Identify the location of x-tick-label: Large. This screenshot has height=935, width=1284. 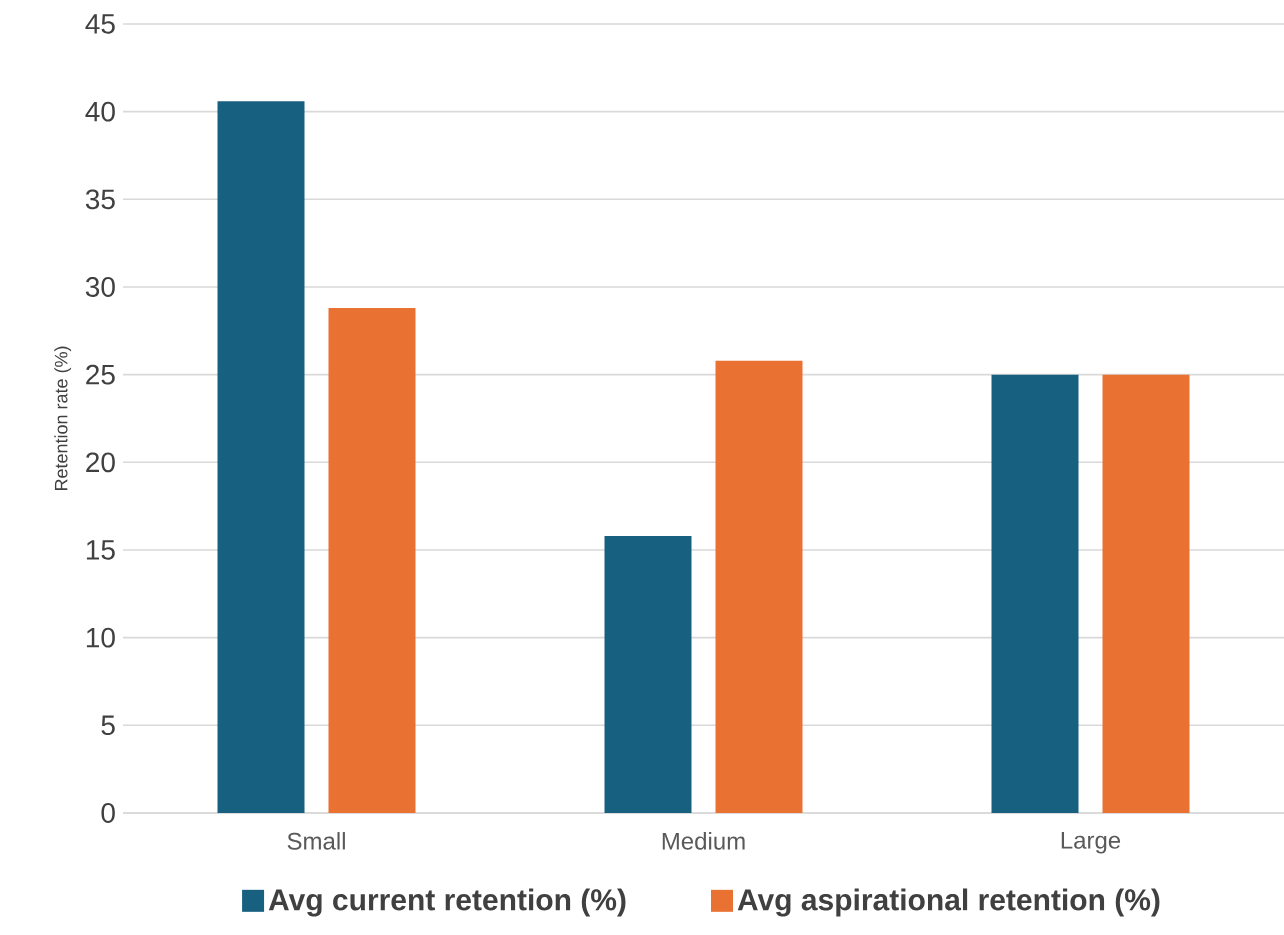
(1091, 843).